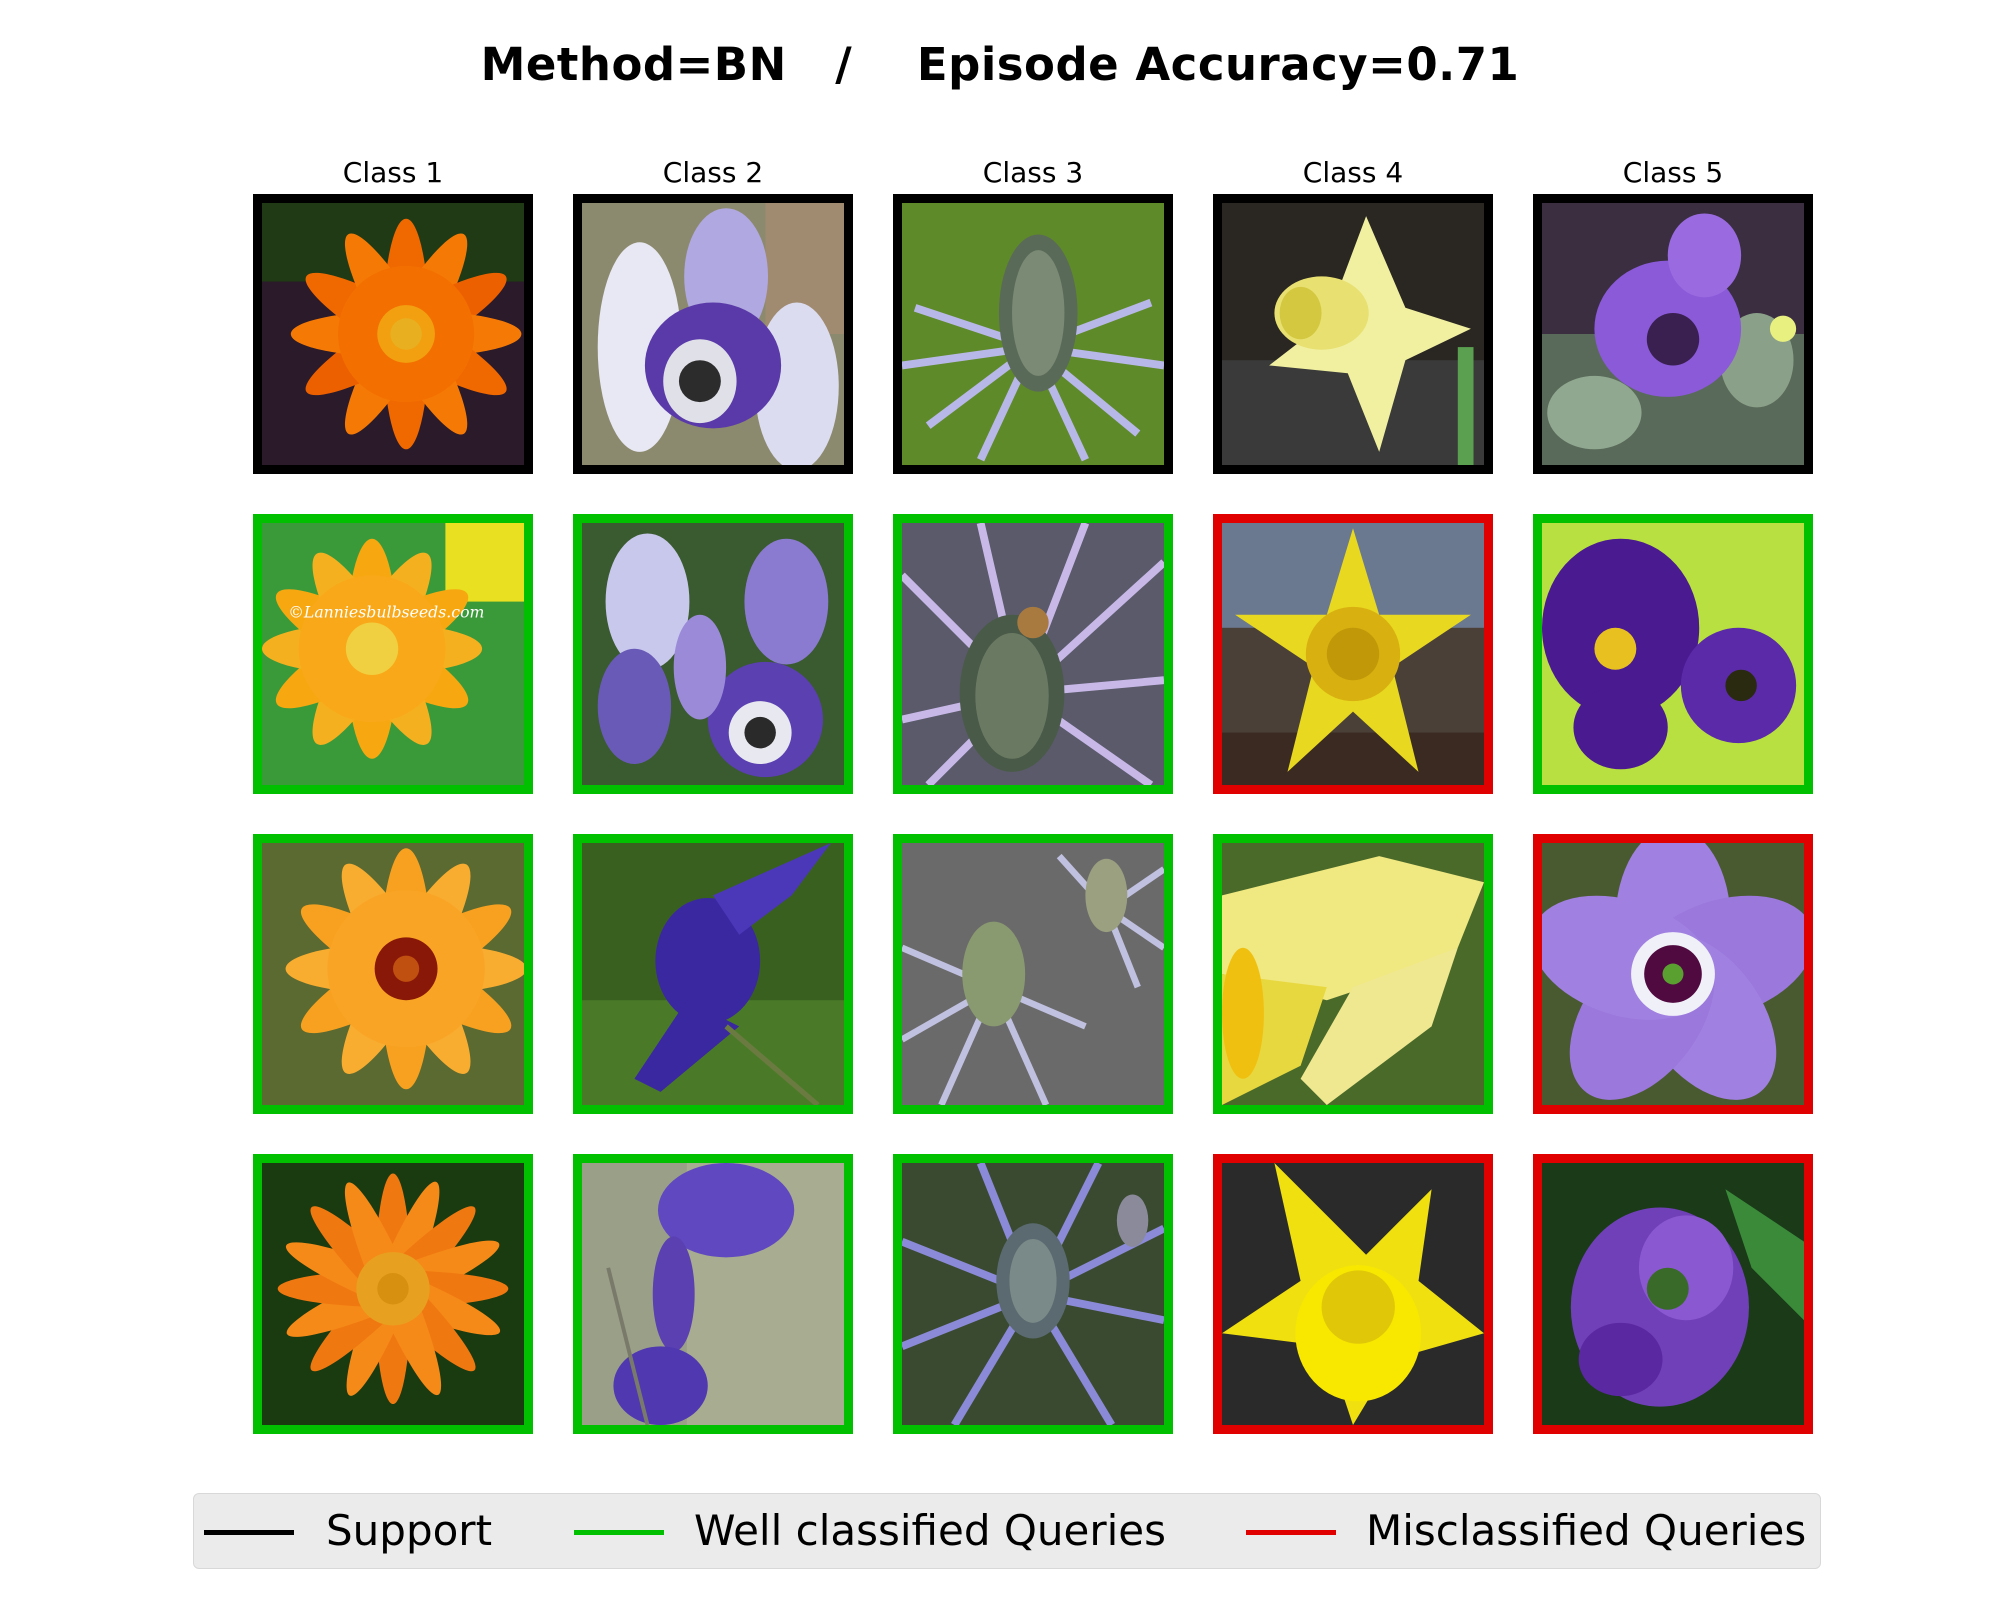 This screenshot has height=1600, width=2000. What do you see at coordinates (393, 172) in the screenshot?
I see `class-label-1: Class 1` at bounding box center [393, 172].